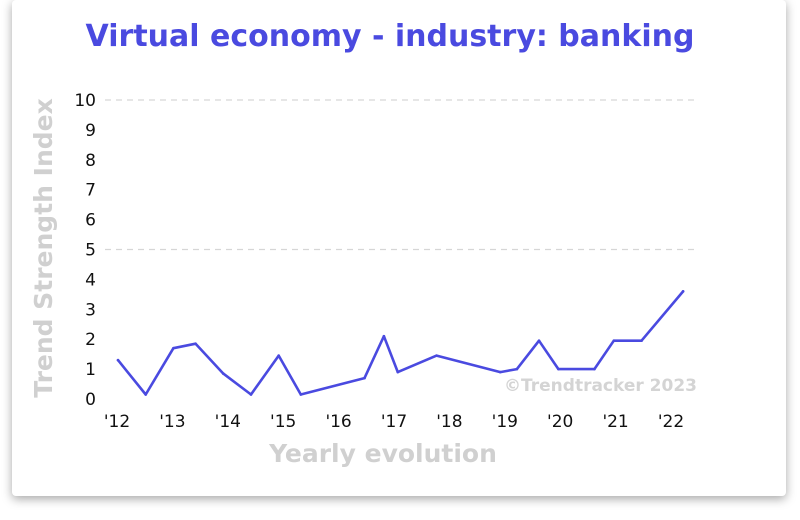  I want to click on x-tick-label: '17, so click(394, 422).